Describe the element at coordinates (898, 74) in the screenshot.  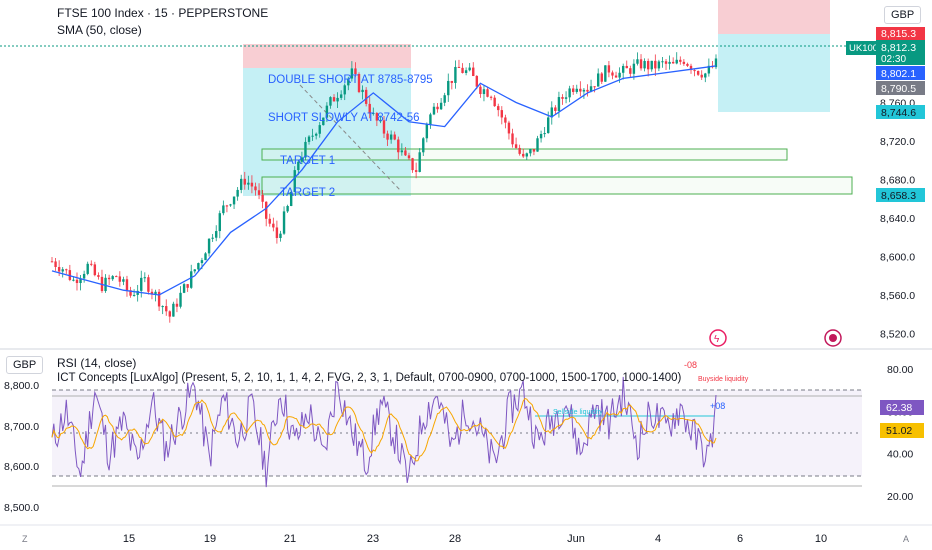
I see `tag-blue-text: 8,802.1` at that location.